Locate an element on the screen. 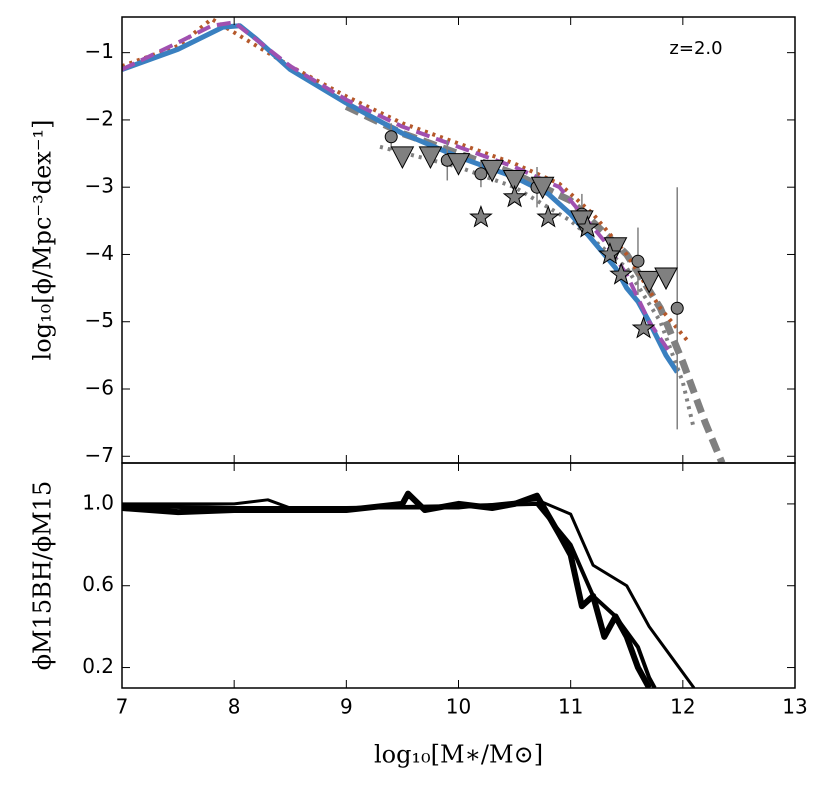 This screenshot has width=831, height=794. x-tick-label: 10 is located at coordinates (458, 707).